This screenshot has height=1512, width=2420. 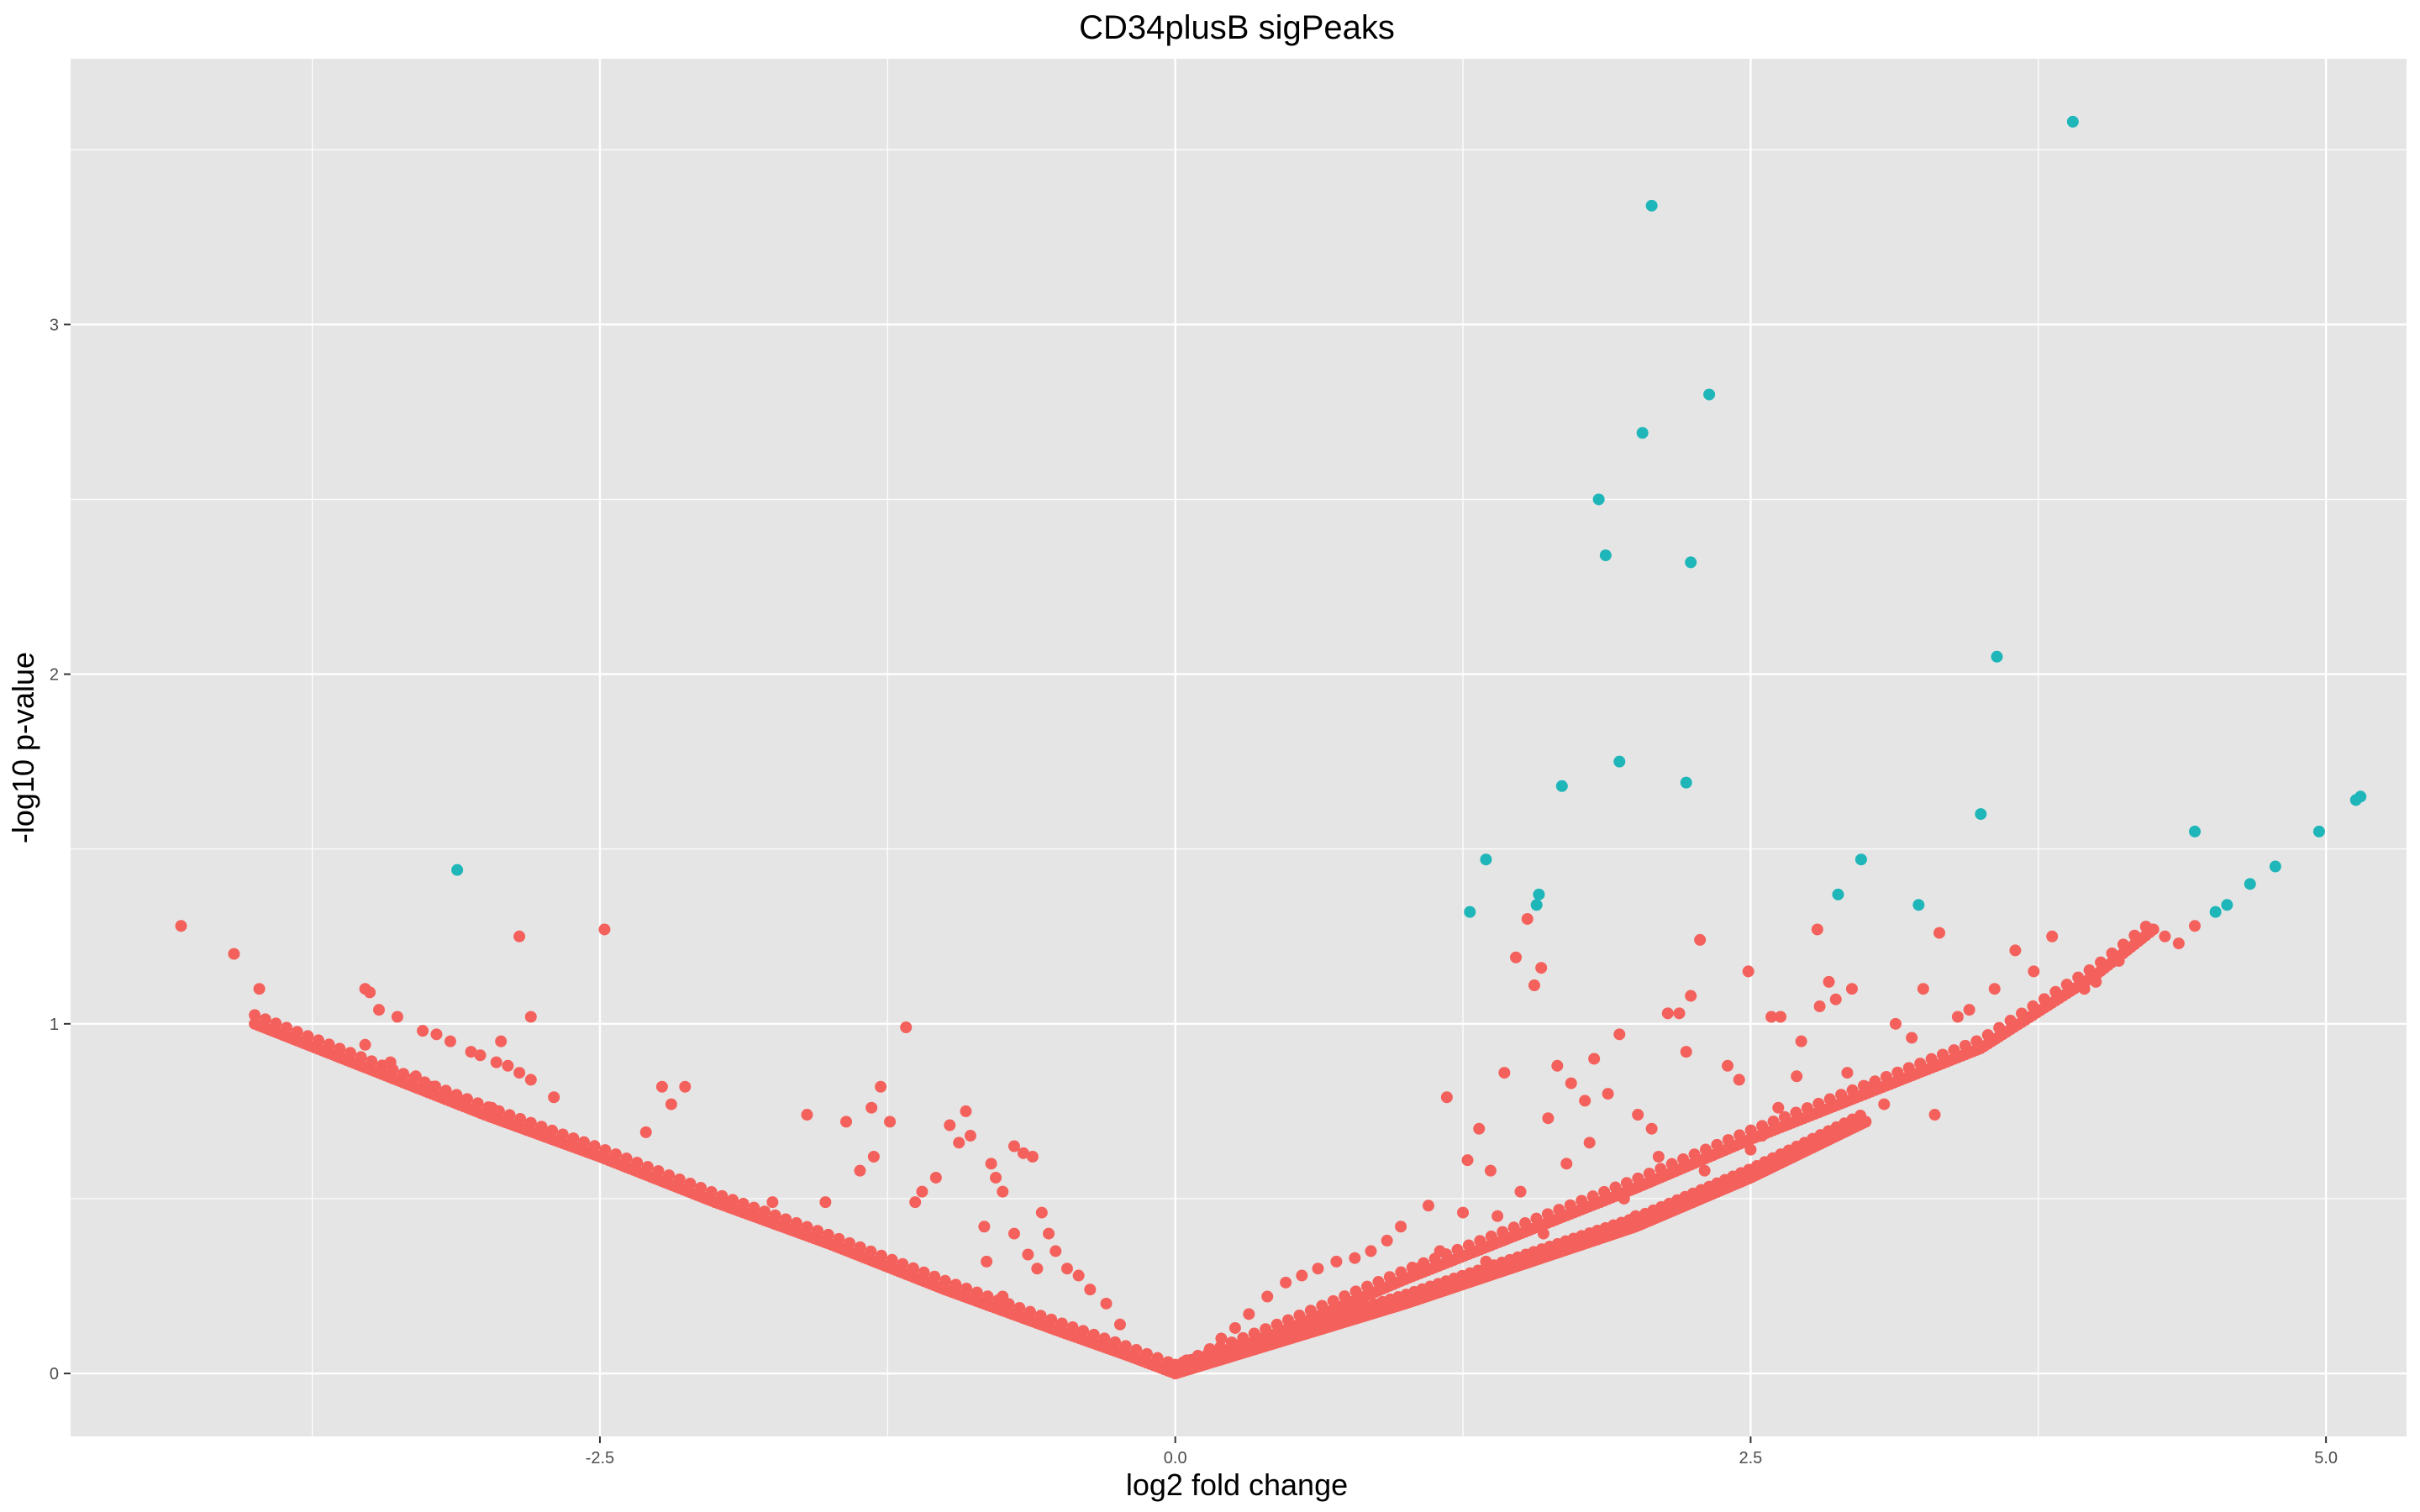 I want to click on x-axis-label: log2 fold change, so click(x=1237, y=1484).